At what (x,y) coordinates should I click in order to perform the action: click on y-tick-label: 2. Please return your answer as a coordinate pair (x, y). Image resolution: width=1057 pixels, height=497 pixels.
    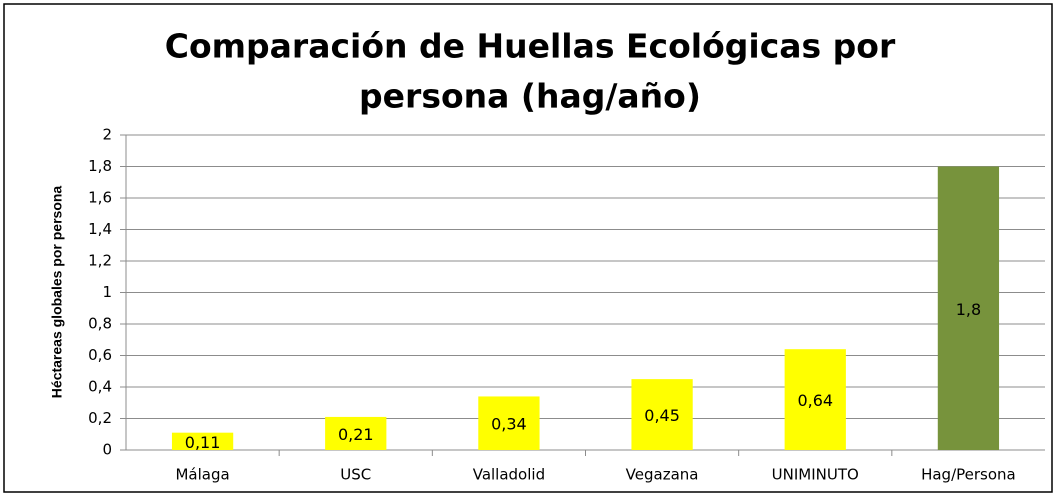
    Looking at the image, I should click on (107, 135).